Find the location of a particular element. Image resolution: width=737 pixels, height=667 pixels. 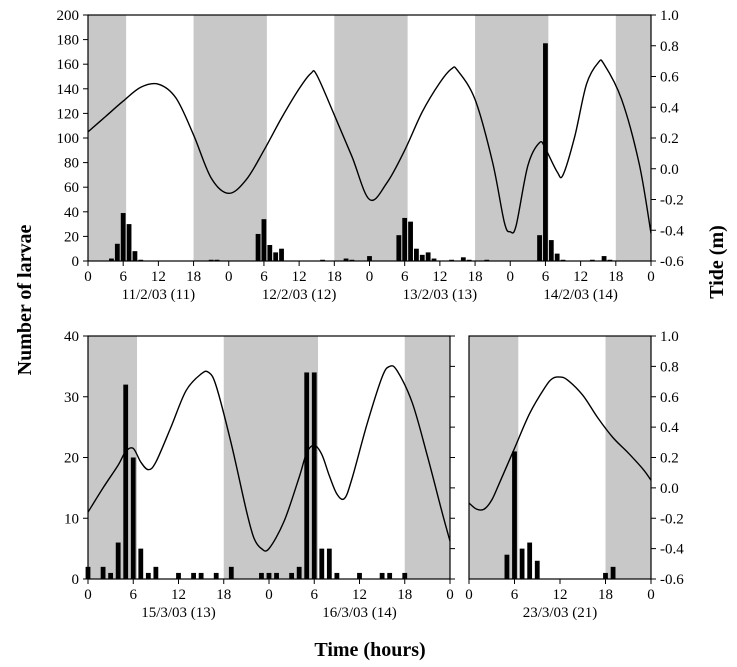

y-tick-label-left: 80 is located at coordinates (71, 164).